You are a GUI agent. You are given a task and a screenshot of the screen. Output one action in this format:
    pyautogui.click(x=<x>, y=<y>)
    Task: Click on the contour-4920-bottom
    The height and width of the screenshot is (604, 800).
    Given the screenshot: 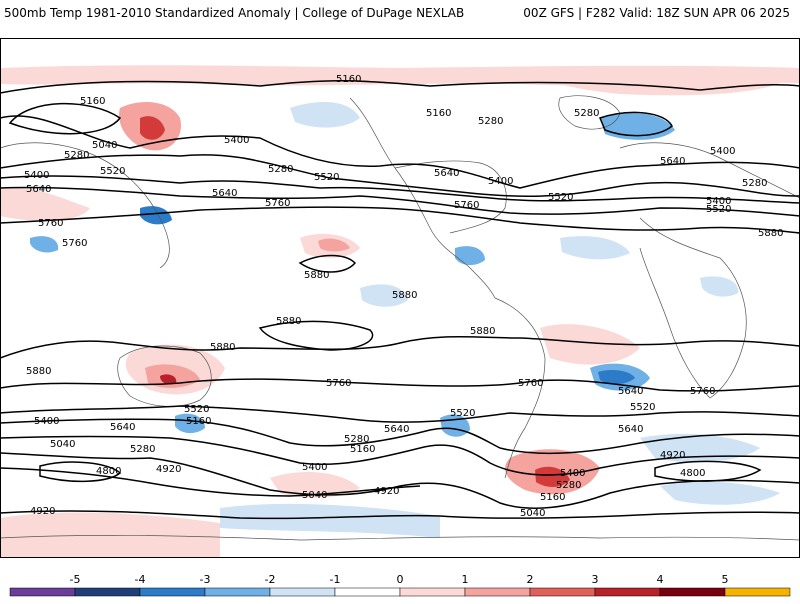 What is the action you would take?
    pyautogui.click(x=400, y=515)
    